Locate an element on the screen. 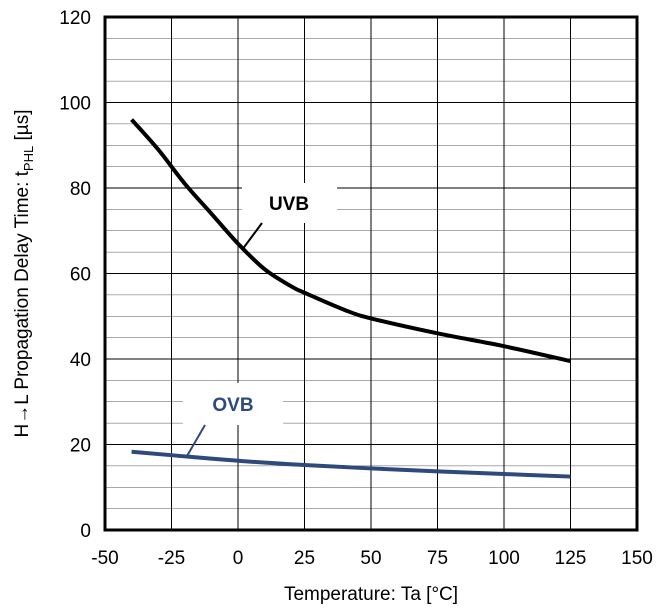 This screenshot has width=672, height=610. y-axis-label: H→L Propagation Delay Time: tPHL [µs] is located at coordinates (24, 273).